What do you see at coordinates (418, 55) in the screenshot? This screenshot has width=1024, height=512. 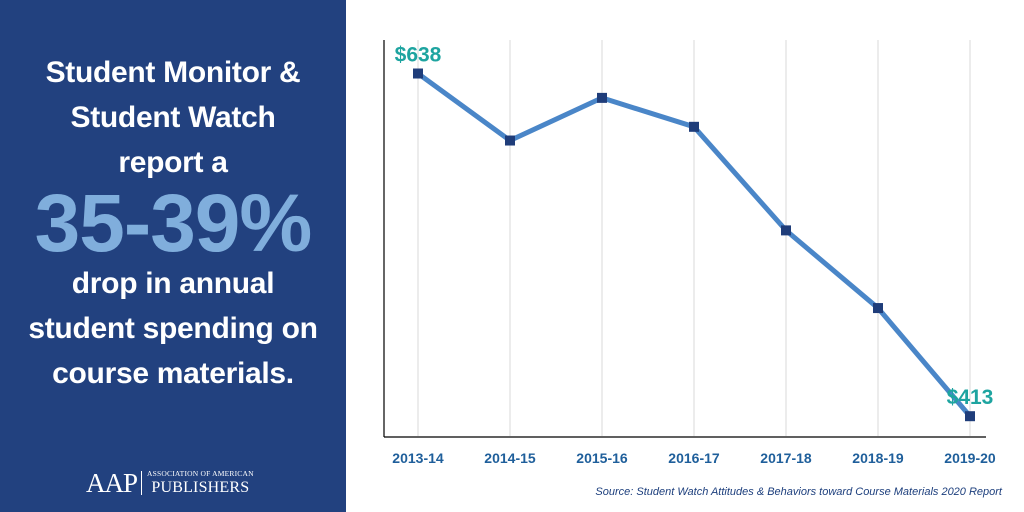 I see `data-label-2013-14: $638` at bounding box center [418, 55].